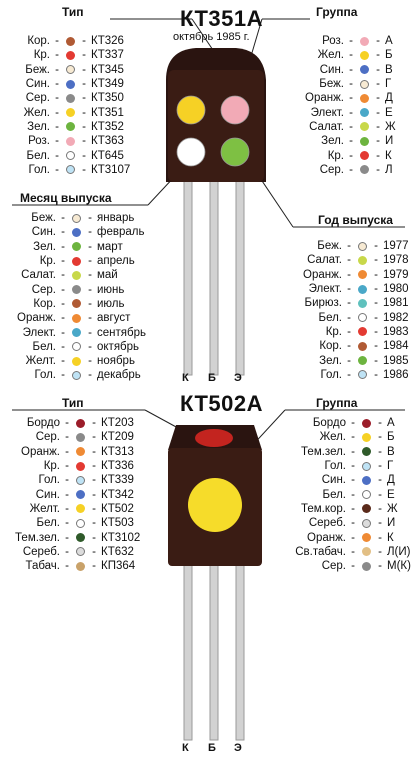  What do you see at coordinates (72, 523) in the screenshot?
I see `legend-row: Бел. - - КТ503` at bounding box center [72, 523].